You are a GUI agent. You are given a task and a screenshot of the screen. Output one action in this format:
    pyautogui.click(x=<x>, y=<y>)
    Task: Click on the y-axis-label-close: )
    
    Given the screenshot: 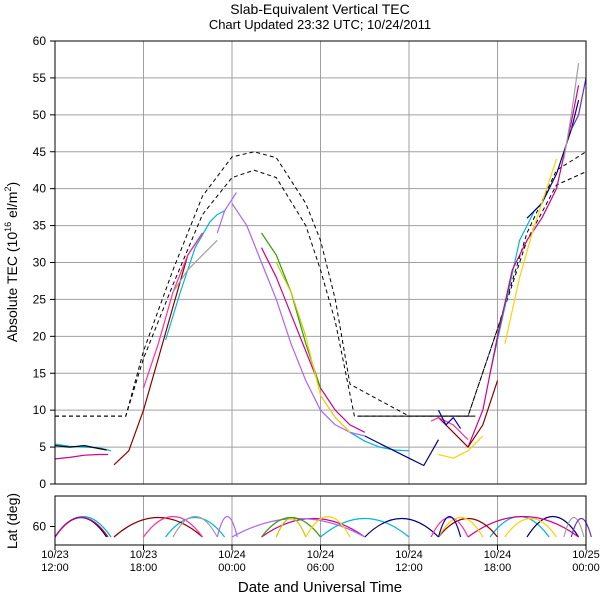 What is the action you would take?
    pyautogui.click(x=12, y=184)
    